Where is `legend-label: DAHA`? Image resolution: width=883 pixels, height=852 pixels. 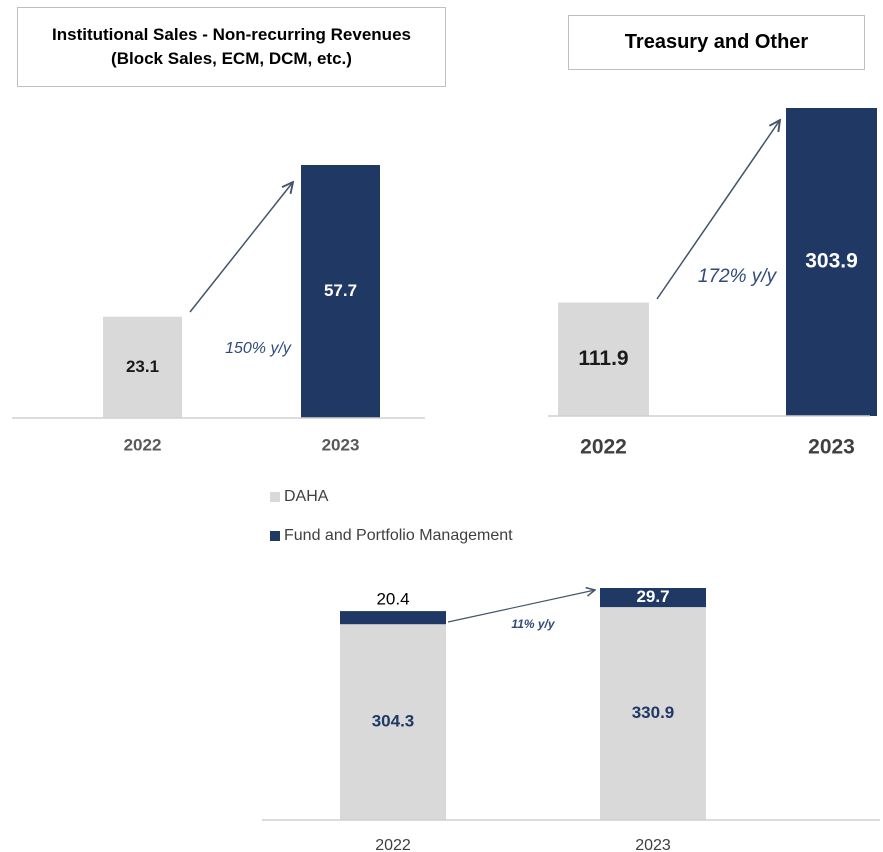
legend-label: DAHA is located at coordinates (306, 496).